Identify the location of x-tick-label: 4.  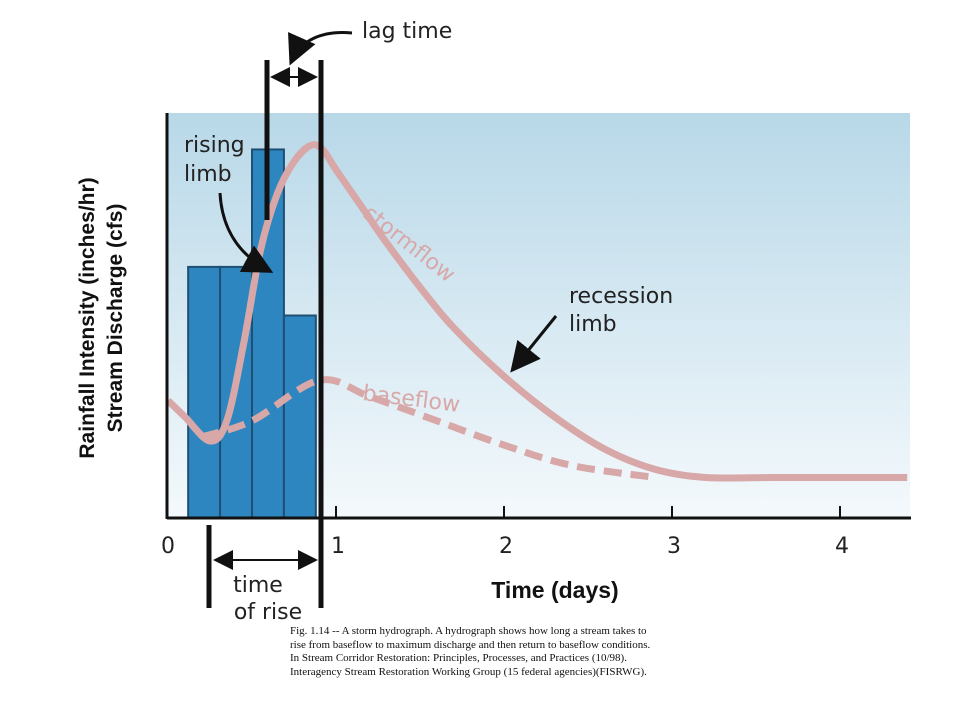
(842, 546).